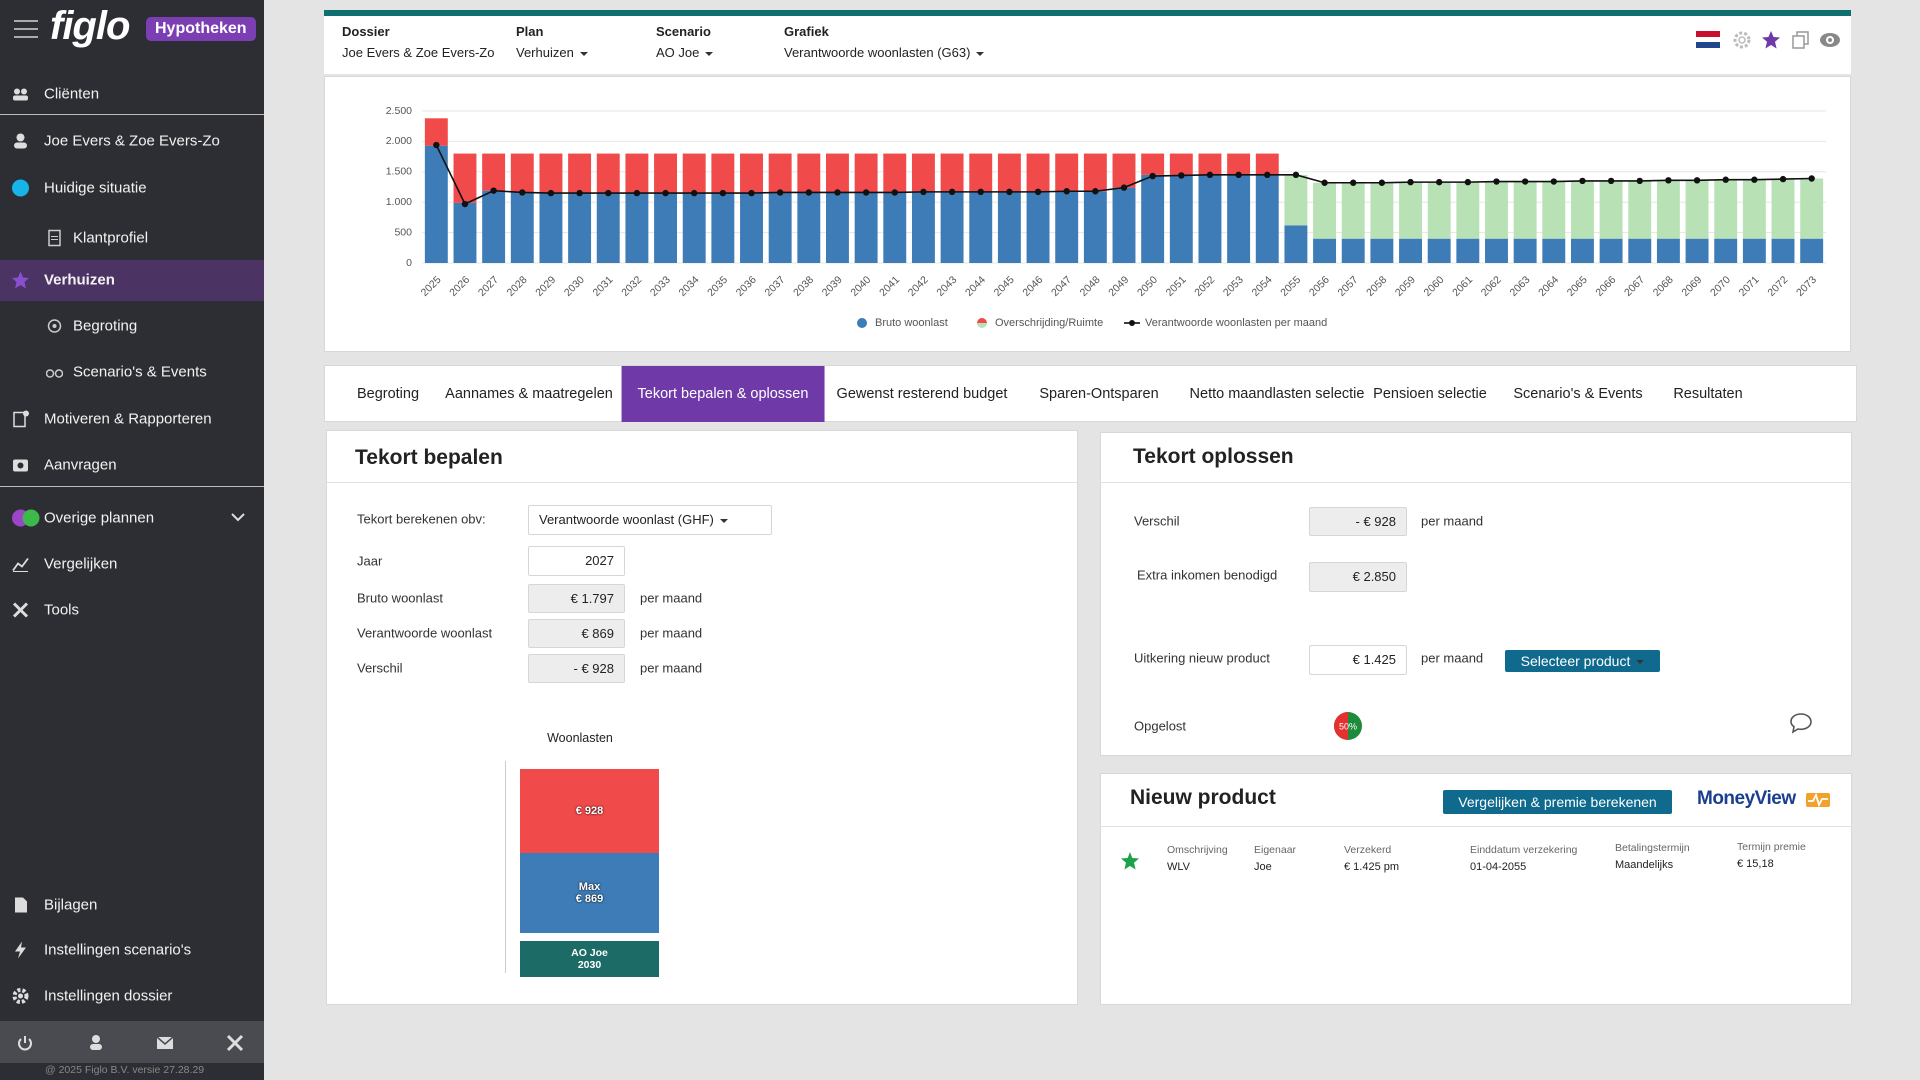 This screenshot has width=1920, height=1080. Describe the element at coordinates (108, 996) in the screenshot. I see `nav-item: Instellingen dossier` at that location.